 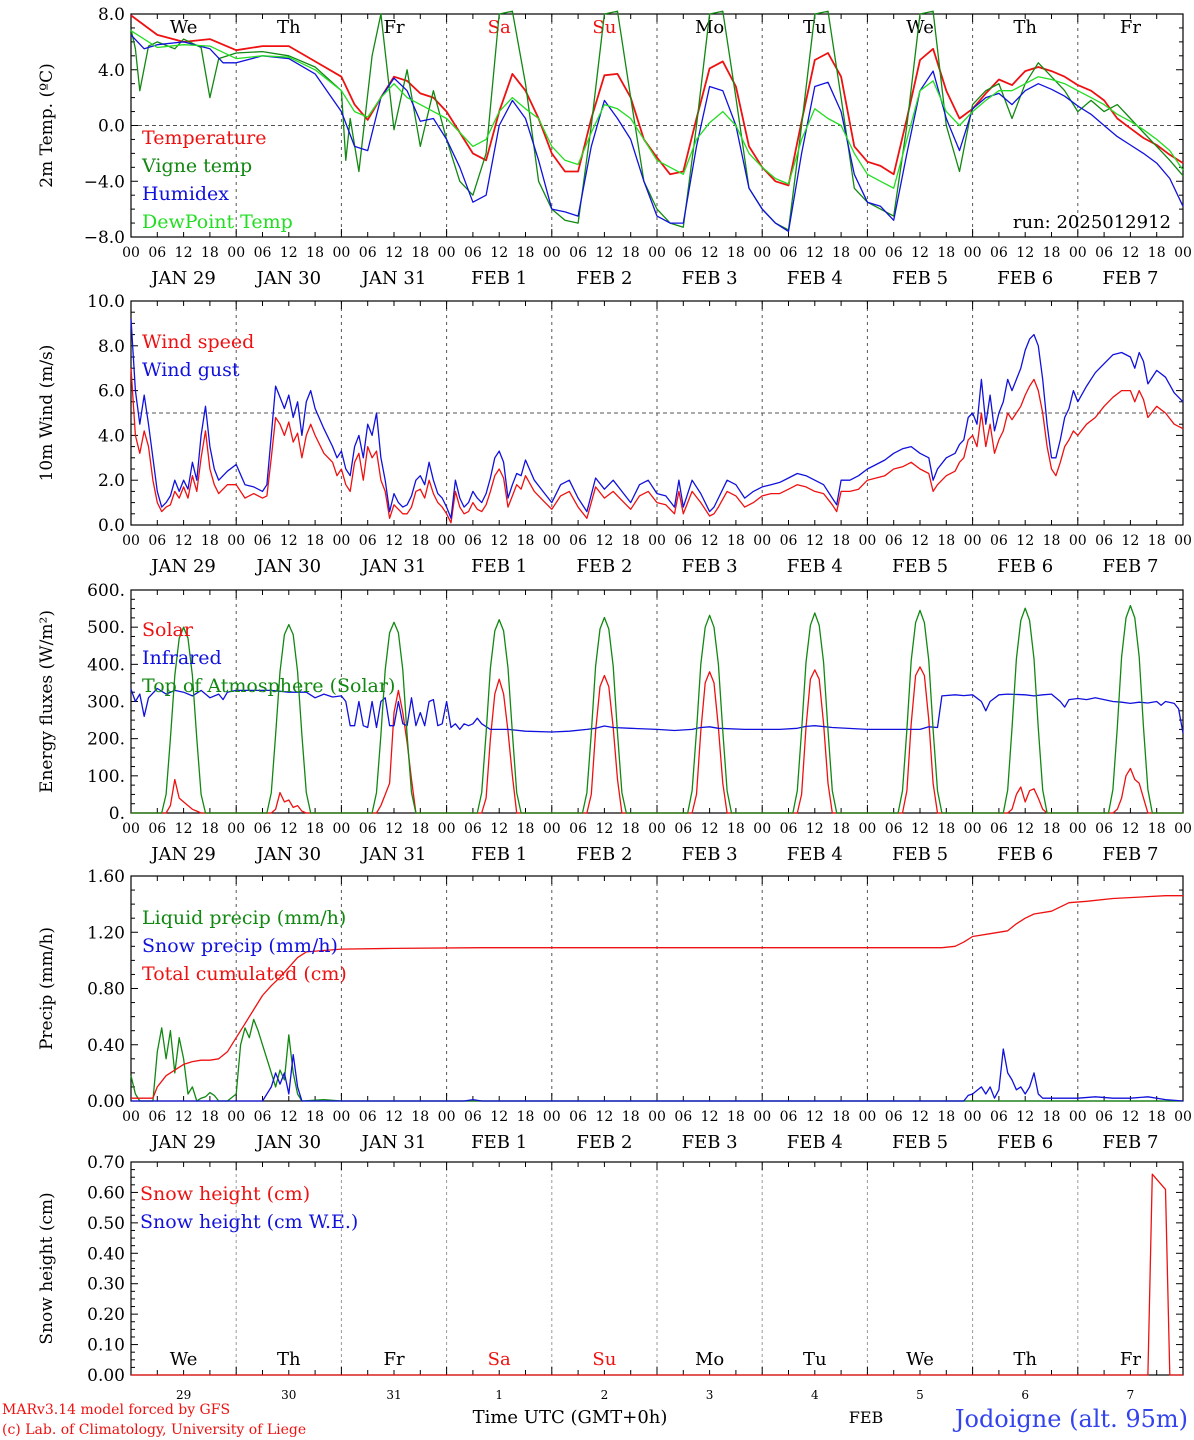 What do you see at coordinates (47, 988) in the screenshot?
I see `y-axis-title: Precip (mm/h)` at bounding box center [47, 988].